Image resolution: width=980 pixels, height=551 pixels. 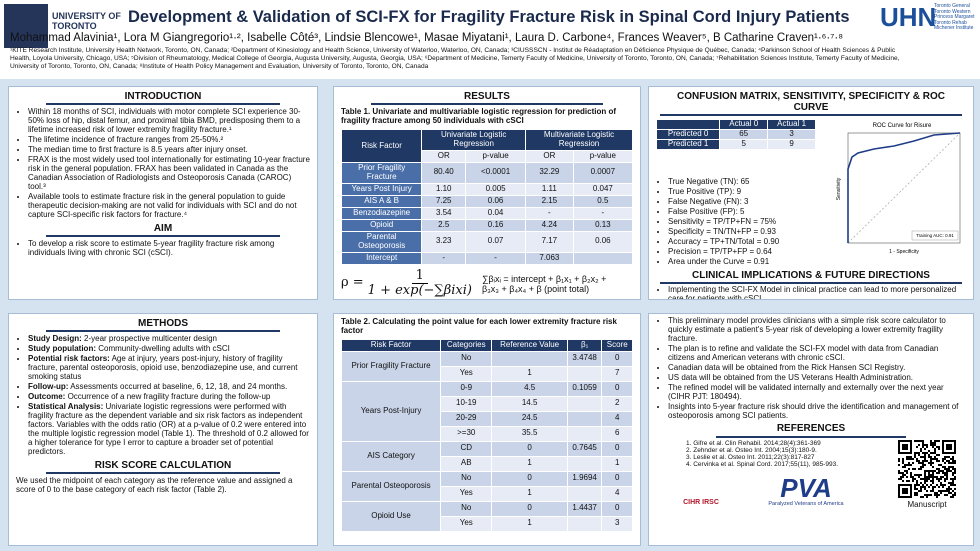 I want to click on risk-factor: Years Post-Injury, so click(x=391, y=411).